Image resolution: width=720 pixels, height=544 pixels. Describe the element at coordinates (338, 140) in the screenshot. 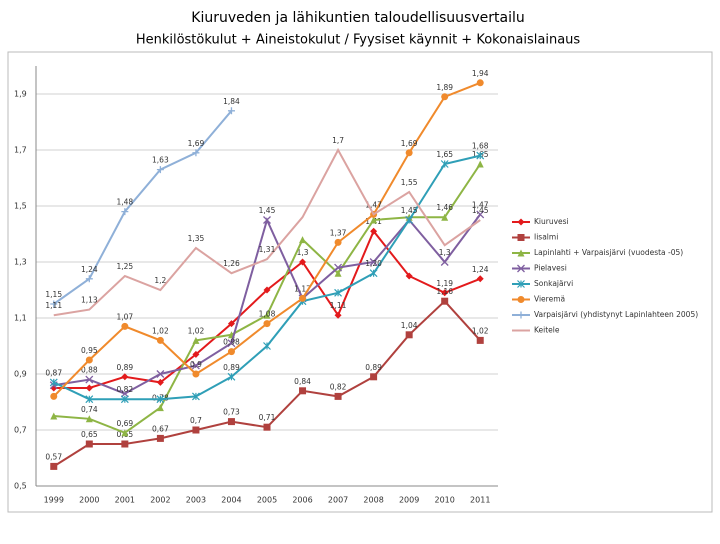

I see `value-label: 1,7` at that location.